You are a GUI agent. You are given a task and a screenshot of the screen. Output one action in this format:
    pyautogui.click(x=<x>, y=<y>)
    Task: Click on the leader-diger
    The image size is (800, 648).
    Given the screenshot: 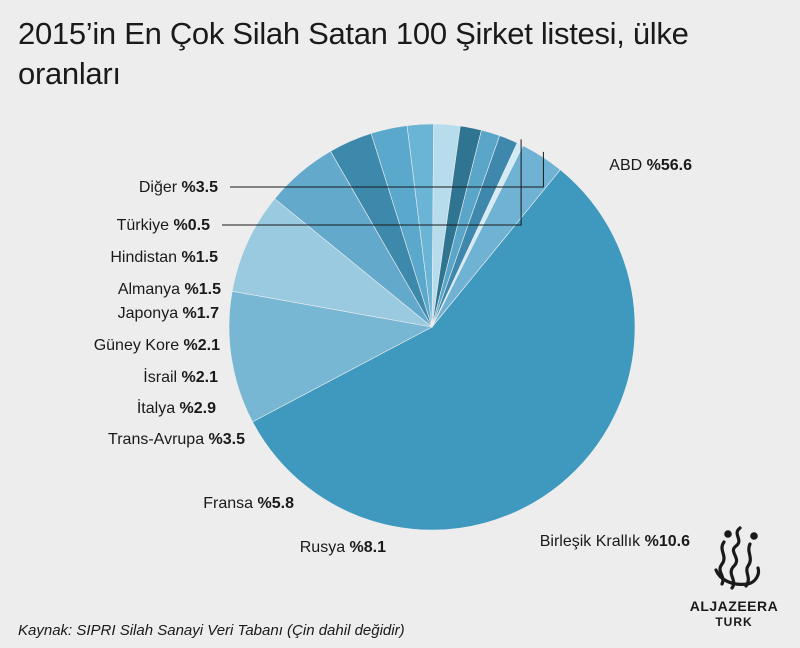 What is the action you would take?
    pyautogui.click(x=387, y=169)
    